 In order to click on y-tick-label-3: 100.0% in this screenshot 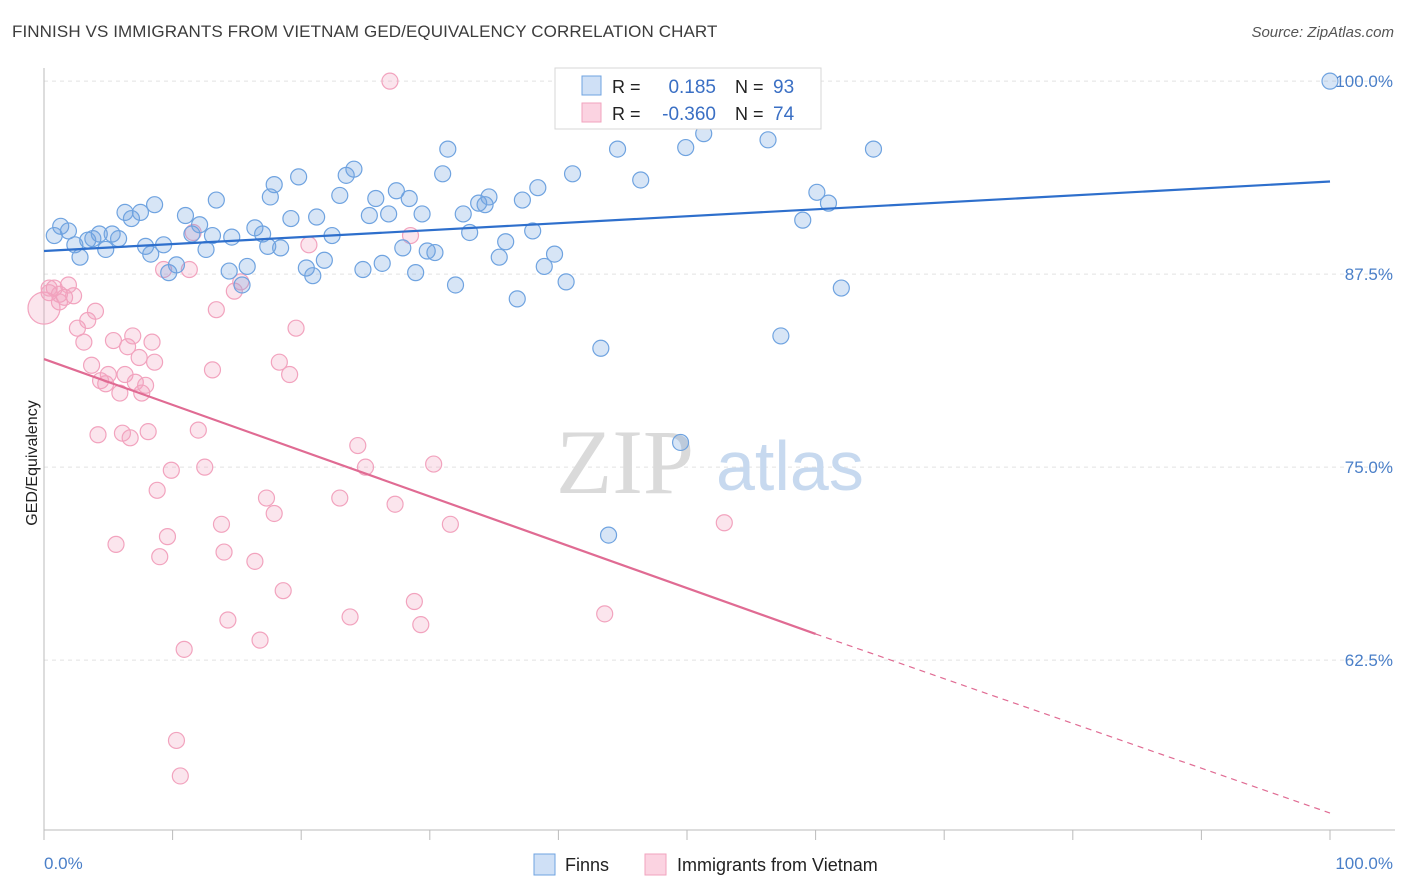, I will do `click(1364, 81)`.